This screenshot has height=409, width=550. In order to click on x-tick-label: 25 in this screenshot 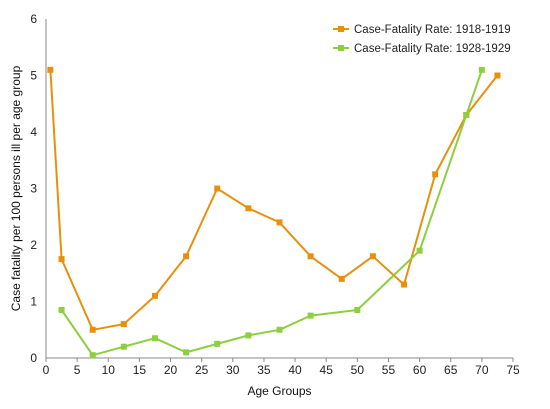, I will do `click(202, 370)`.